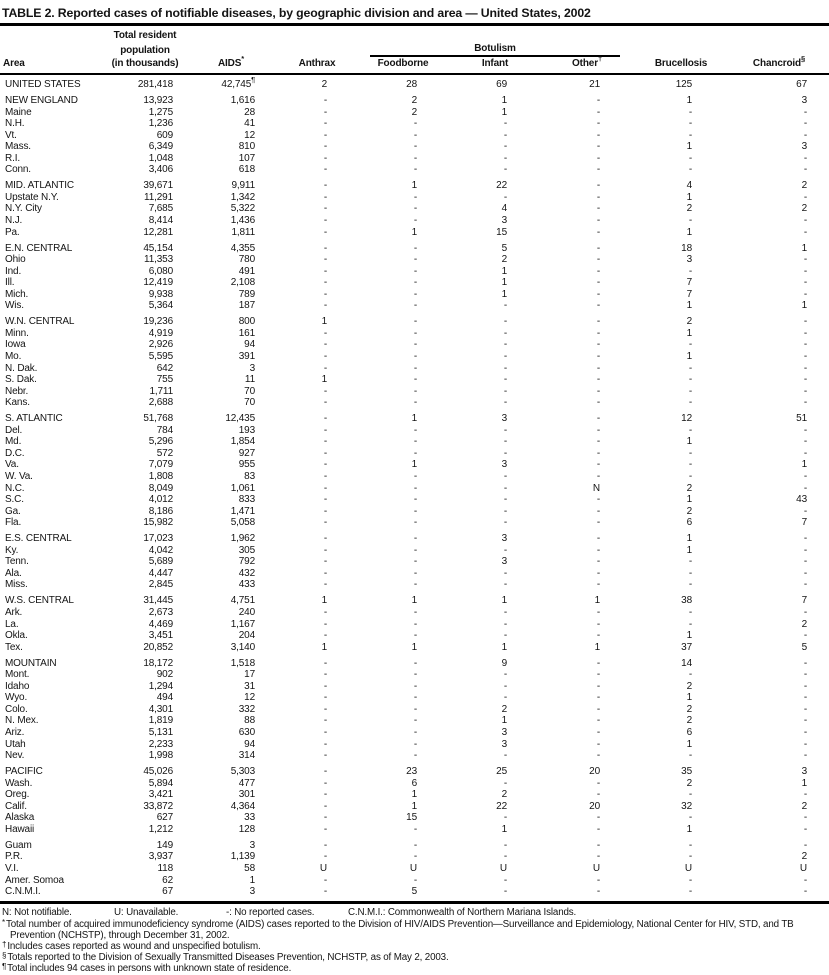 The image size is (829, 975). I want to click on foodborne-cell: 5, so click(414, 892).